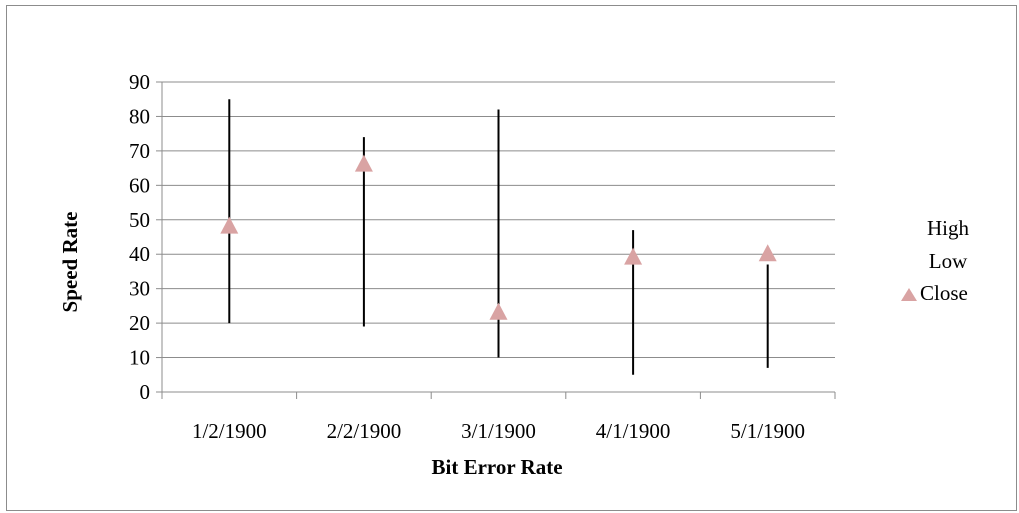 The height and width of the screenshot is (513, 1019). What do you see at coordinates (633, 431) in the screenshot?
I see `x-tick-label: 4/1/1900` at bounding box center [633, 431].